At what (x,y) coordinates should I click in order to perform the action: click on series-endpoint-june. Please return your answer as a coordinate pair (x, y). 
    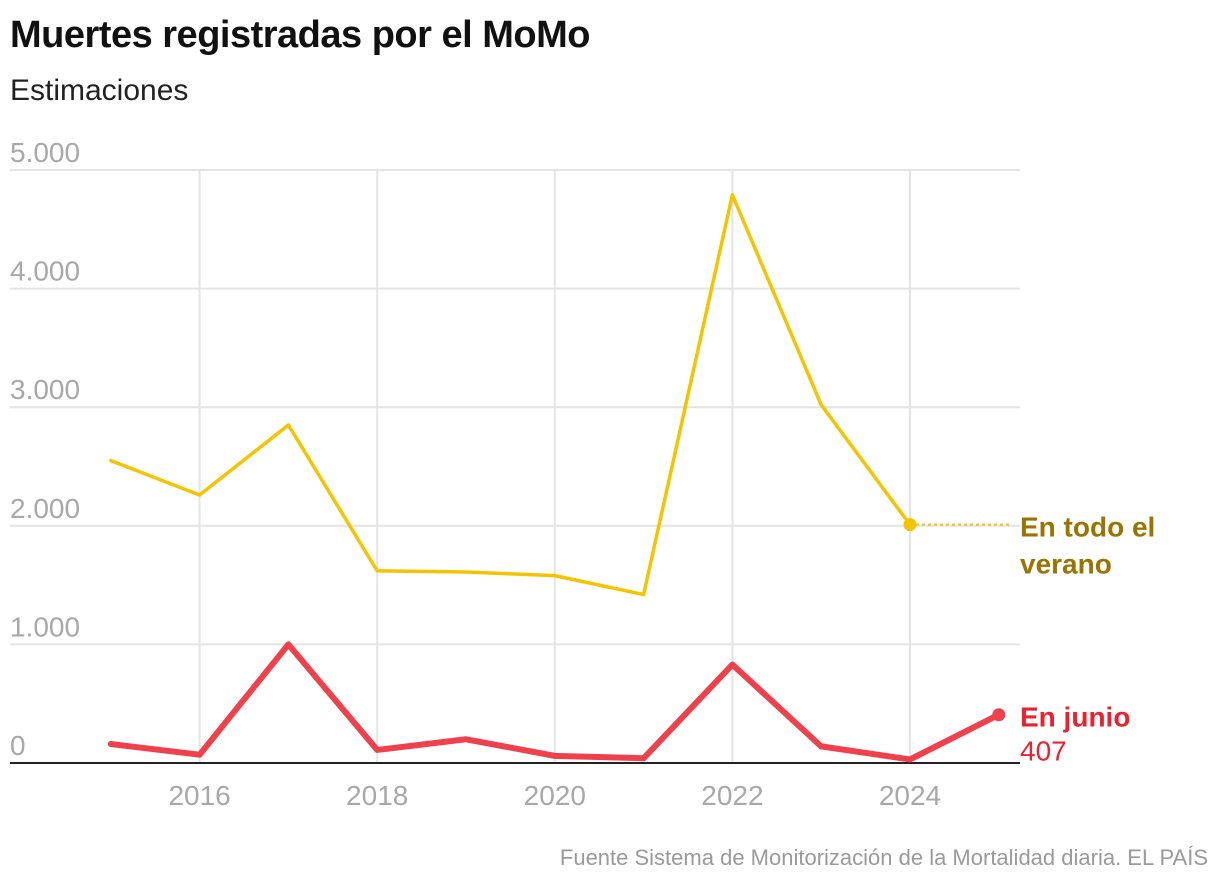
    Looking at the image, I should click on (999, 715).